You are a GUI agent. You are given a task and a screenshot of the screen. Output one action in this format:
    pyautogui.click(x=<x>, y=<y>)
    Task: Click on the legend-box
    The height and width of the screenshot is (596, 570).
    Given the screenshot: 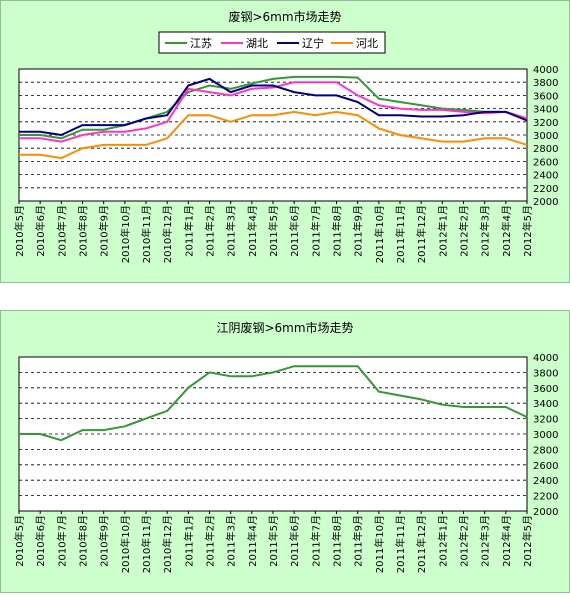 What is the action you would take?
    pyautogui.click(x=272, y=42)
    